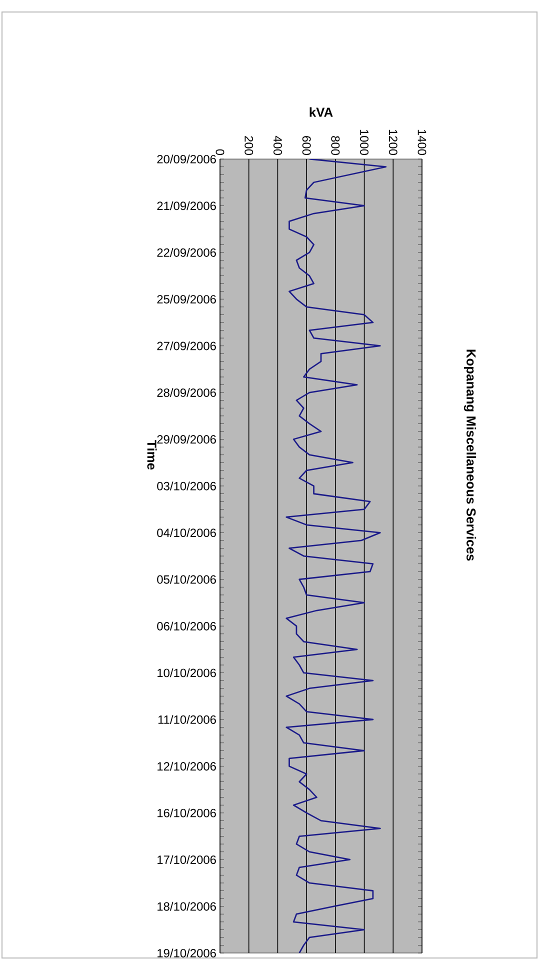 Image resolution: width=539 pixels, height=960 pixels. Describe the element at coordinates (393, 143) in the screenshot. I see `x-tick-label: 1200` at that location.